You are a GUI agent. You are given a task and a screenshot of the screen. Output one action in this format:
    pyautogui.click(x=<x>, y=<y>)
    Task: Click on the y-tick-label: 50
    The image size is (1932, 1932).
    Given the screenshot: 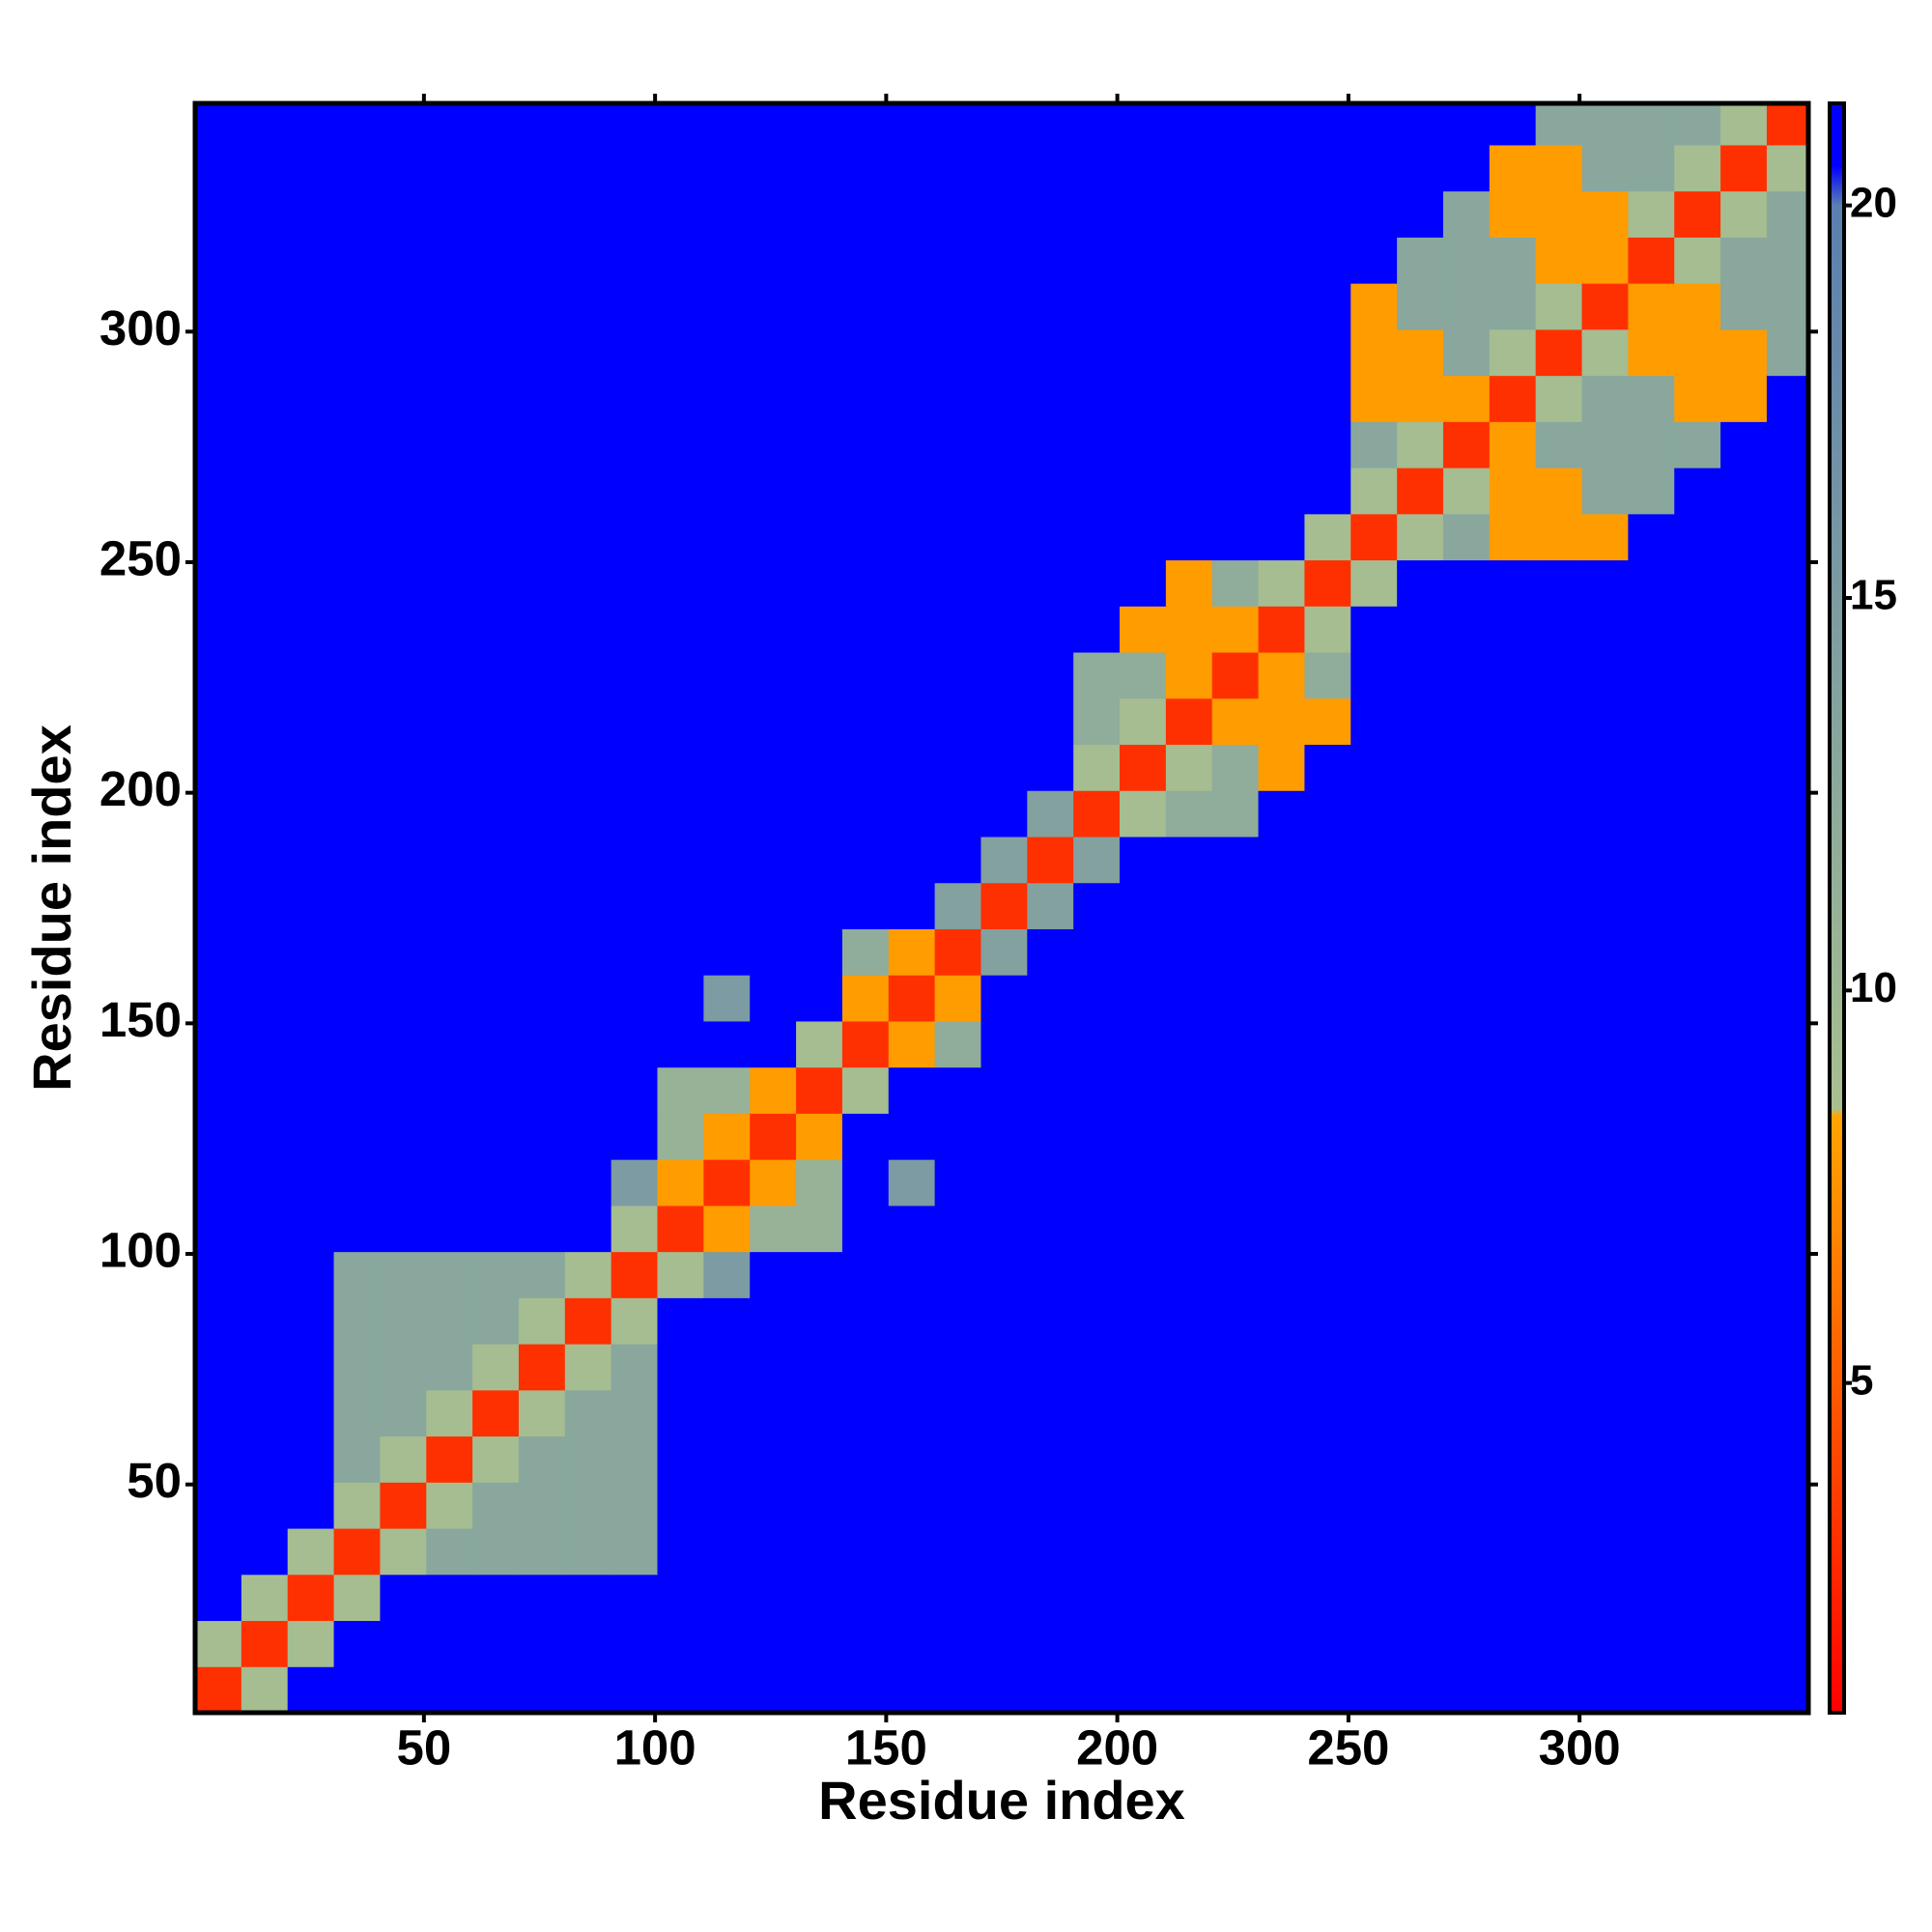 What is the action you would take?
    pyautogui.click(x=154, y=1480)
    